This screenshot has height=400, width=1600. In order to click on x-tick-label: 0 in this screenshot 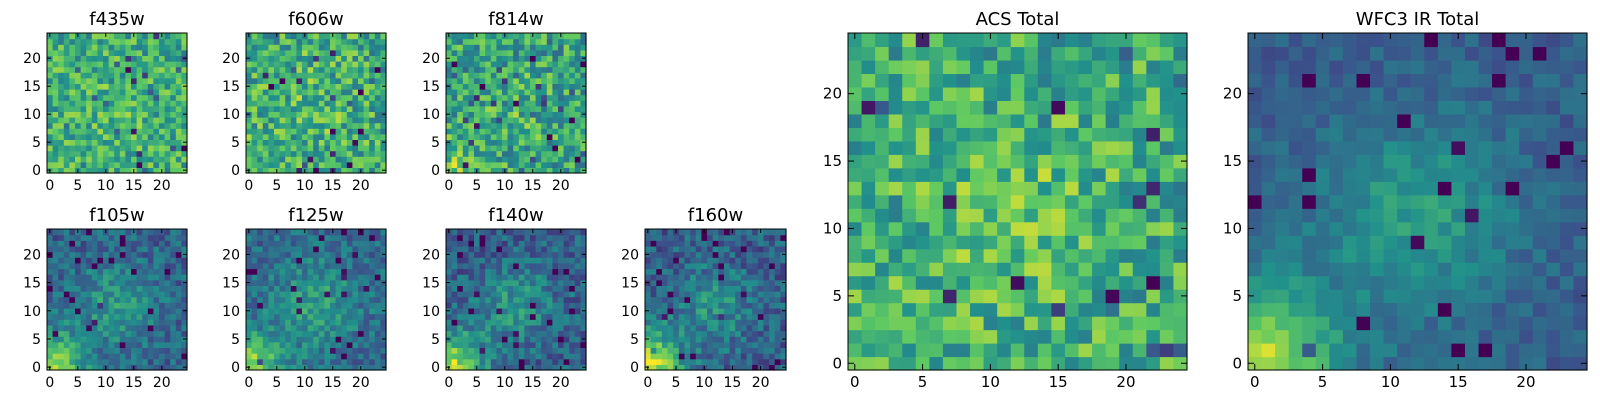, I will do `click(1255, 382)`.